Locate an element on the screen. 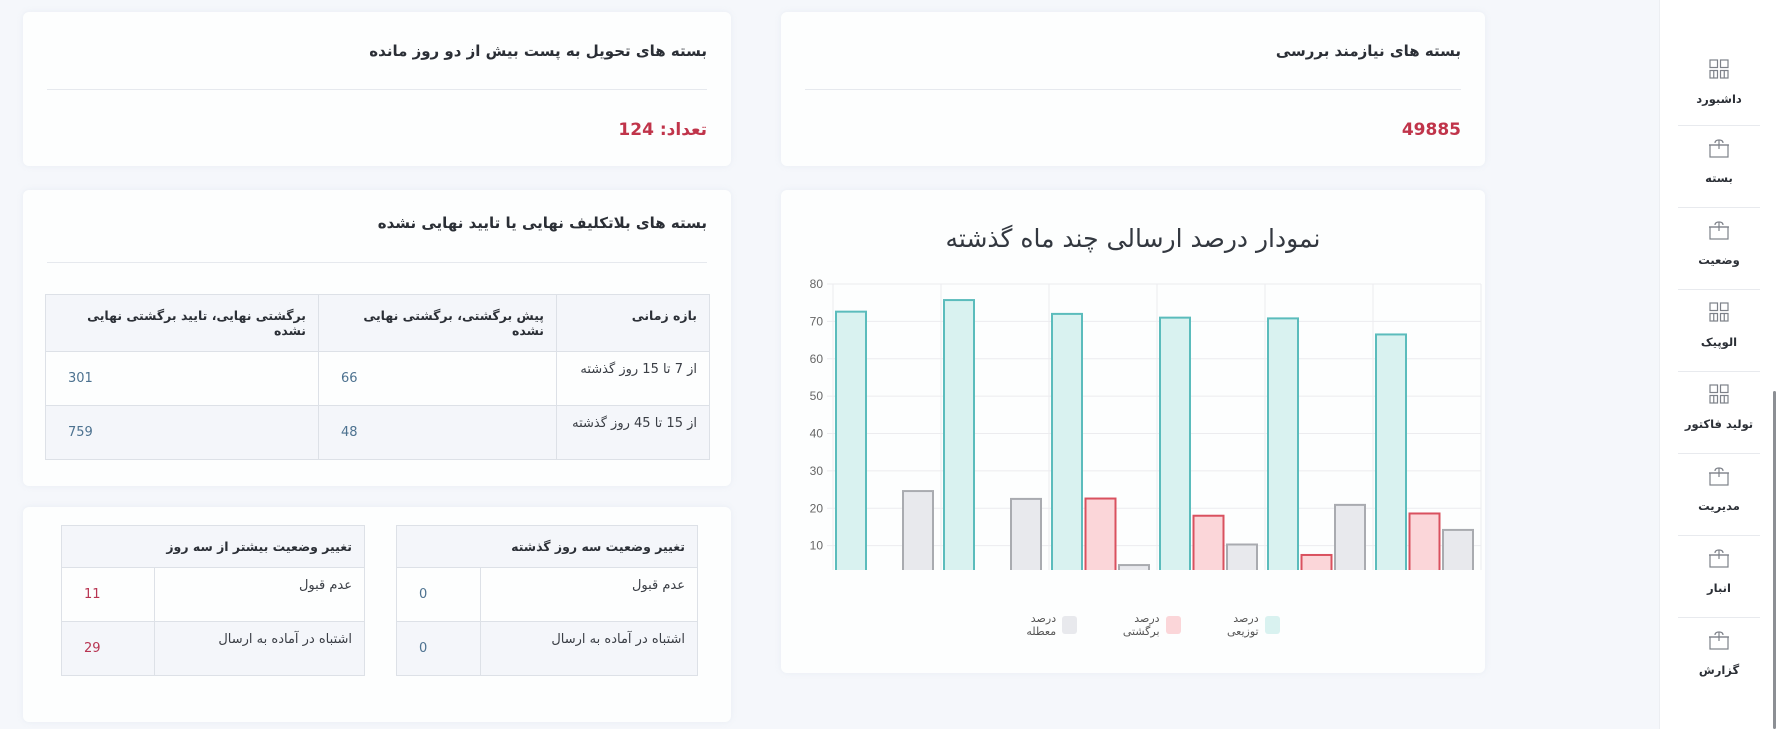  legend-label: درصد برگشتی is located at coordinates (1141, 625).